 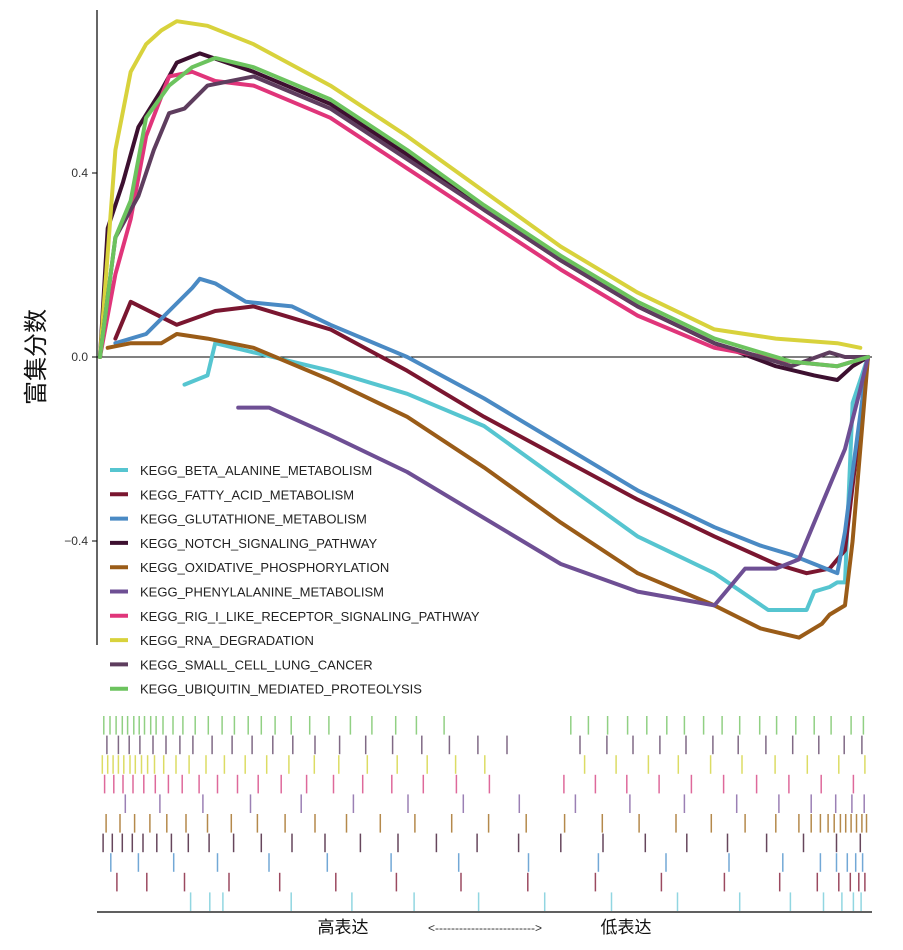 What do you see at coordinates (247, 494) in the screenshot?
I see `legend-label: KEGG_FATTY_ACID_METABOLISM` at bounding box center [247, 494].